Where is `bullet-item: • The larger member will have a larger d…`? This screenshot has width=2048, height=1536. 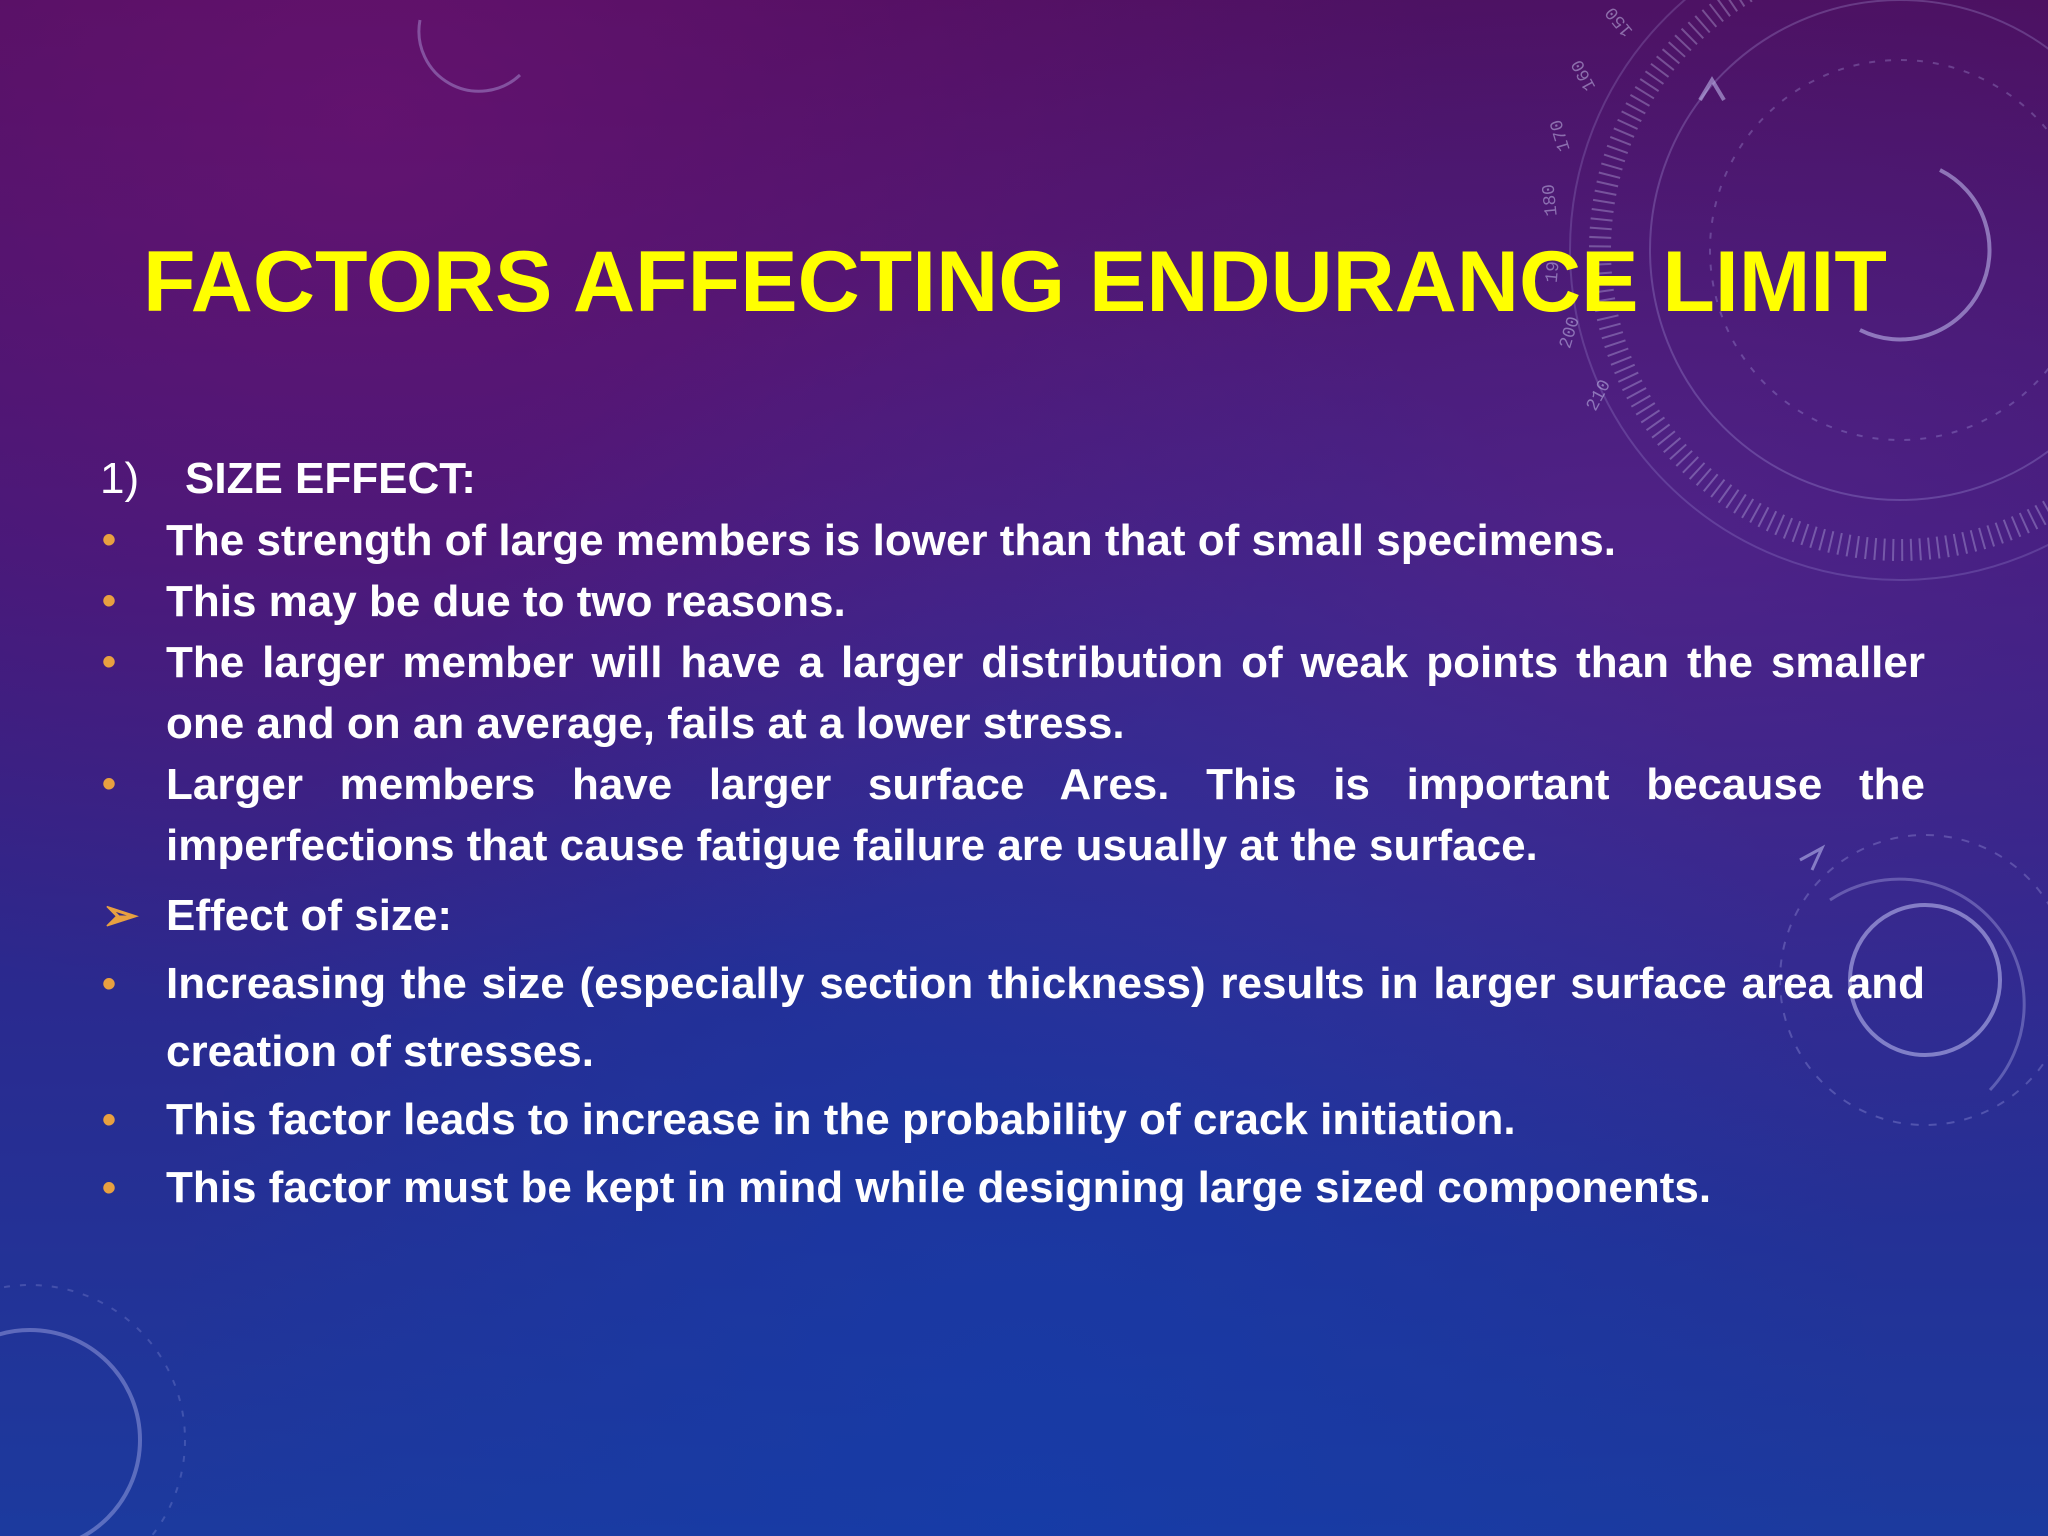
bullet-item: • The larger member will have a larger d… is located at coordinates (1012, 693).